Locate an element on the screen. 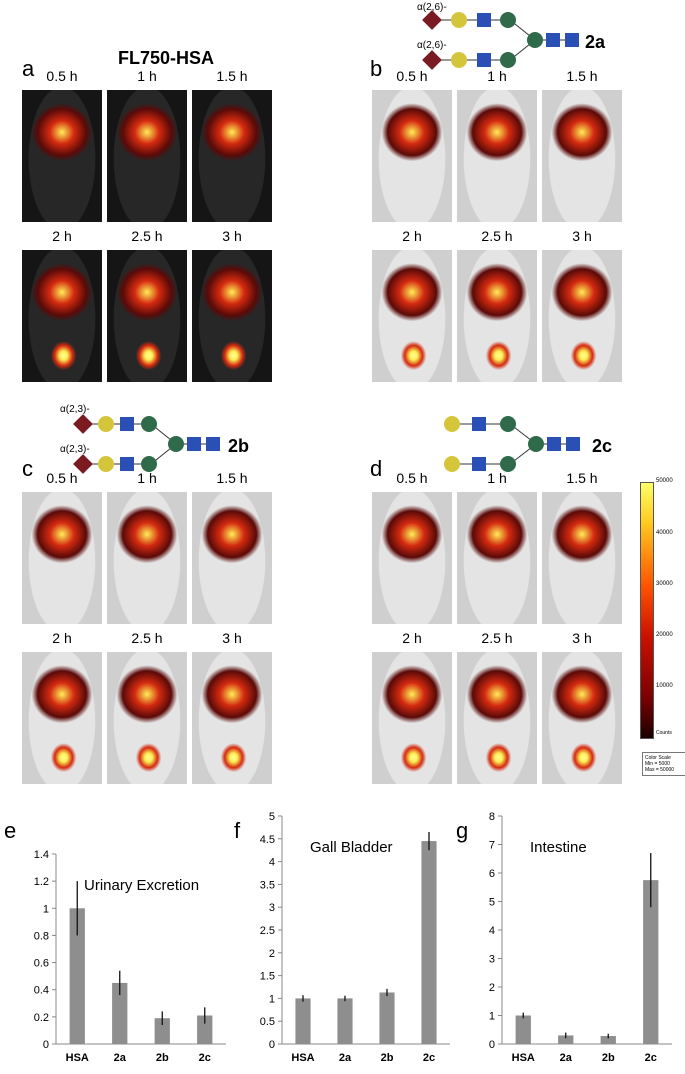 This screenshot has width=685, height=1074. x-tick-label: HSA is located at coordinates (77, 1058).